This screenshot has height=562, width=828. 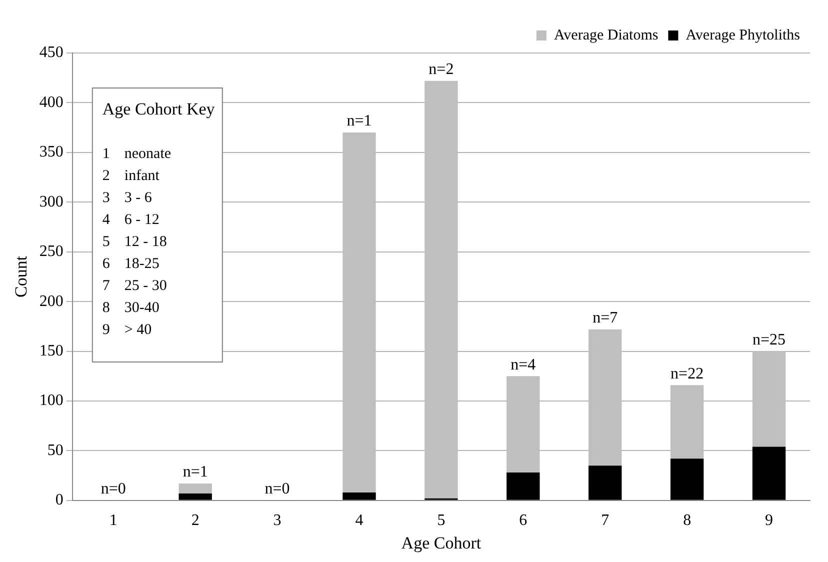 What do you see at coordinates (55, 450) in the screenshot?
I see `y-tick-label: 50` at bounding box center [55, 450].